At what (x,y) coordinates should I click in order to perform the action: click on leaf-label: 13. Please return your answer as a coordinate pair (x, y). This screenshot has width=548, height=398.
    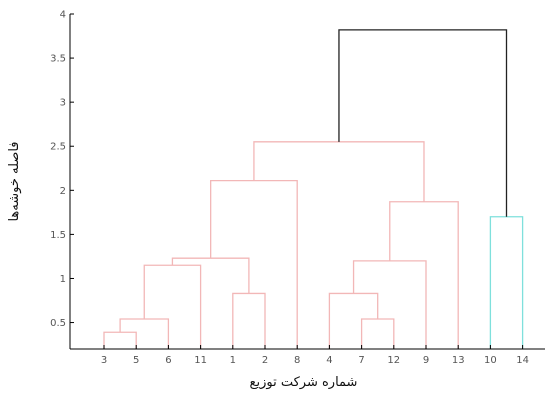
    Looking at the image, I should click on (458, 360).